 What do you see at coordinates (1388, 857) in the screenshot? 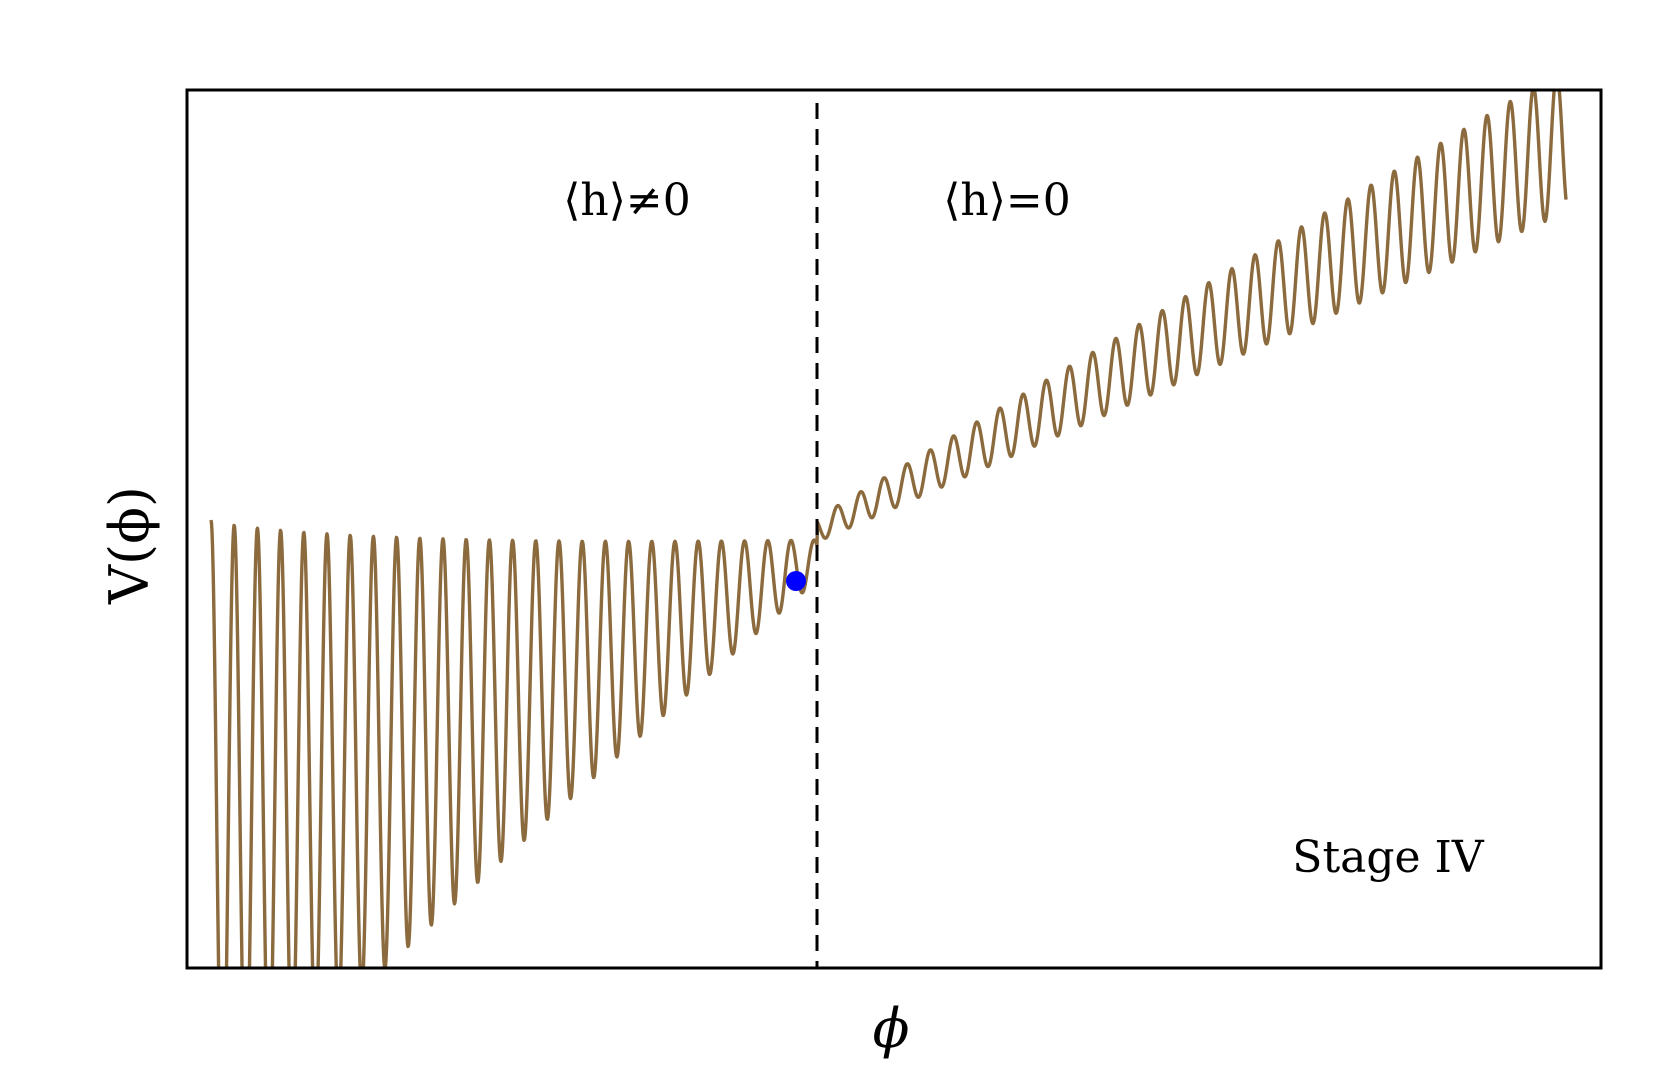
I see `stage-label: Stage IV` at bounding box center [1388, 857].